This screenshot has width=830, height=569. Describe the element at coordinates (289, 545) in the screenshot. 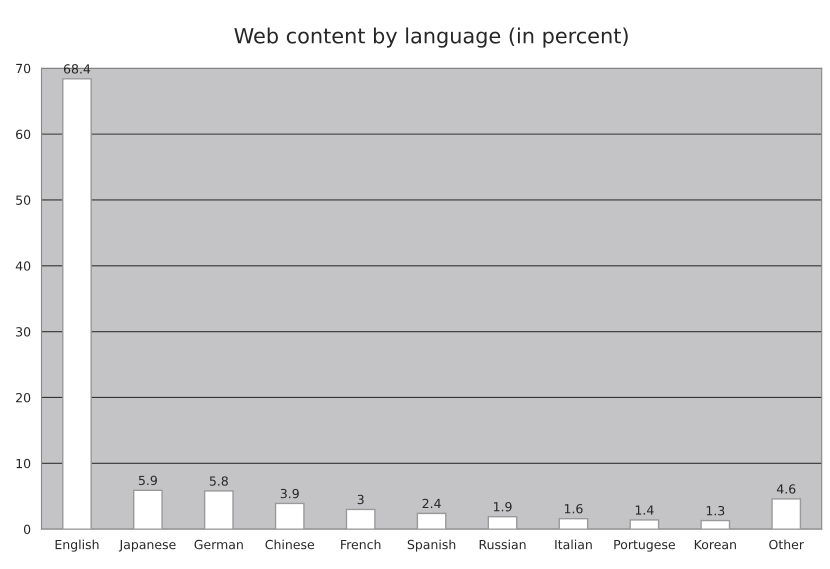

I see `x-tick-label: Chinese` at that location.